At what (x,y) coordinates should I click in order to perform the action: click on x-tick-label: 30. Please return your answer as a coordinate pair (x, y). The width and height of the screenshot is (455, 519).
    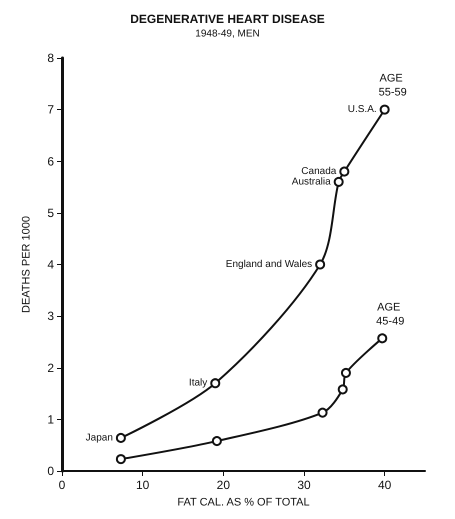
    Looking at the image, I should click on (304, 485).